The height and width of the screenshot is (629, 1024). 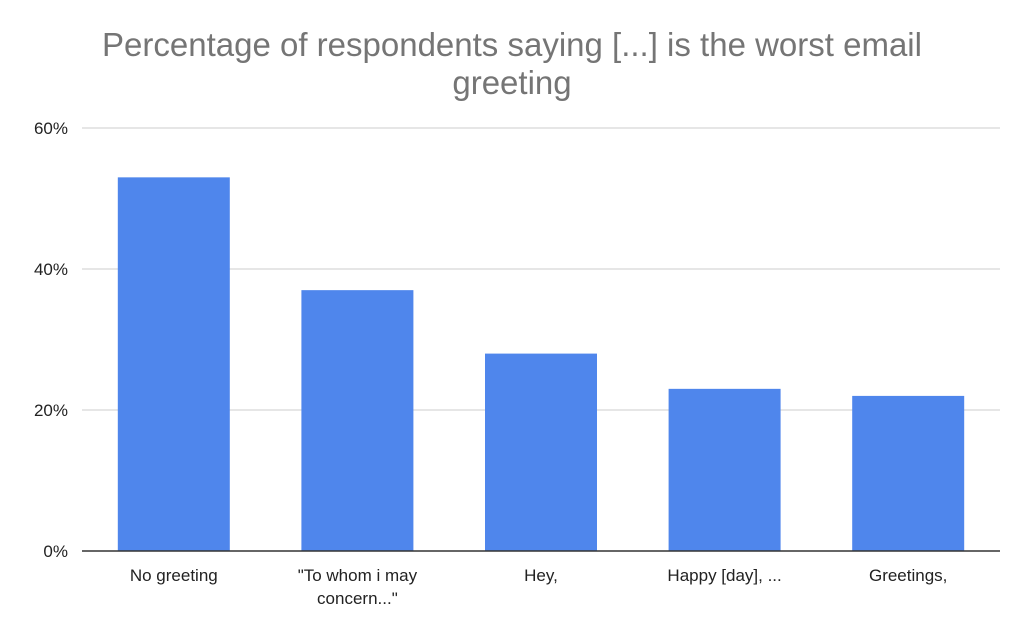 I want to click on x-category-label: Hey,, so click(x=541, y=575).